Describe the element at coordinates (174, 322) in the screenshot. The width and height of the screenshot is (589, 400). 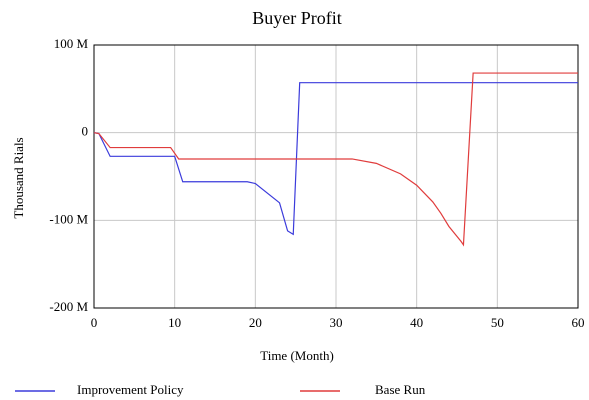
I see `x-tick-label: 10` at that location.